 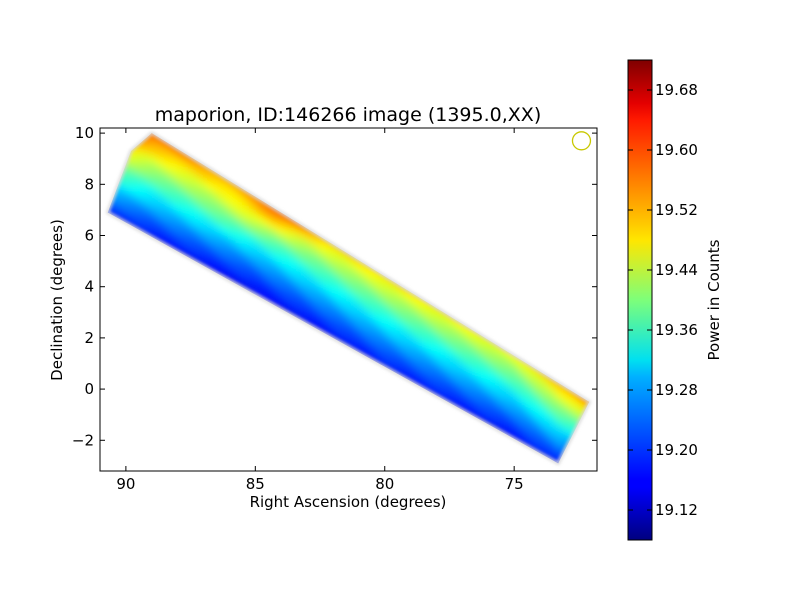 I want to click on colorbar-tick-label: 19.60, so click(x=676, y=150).